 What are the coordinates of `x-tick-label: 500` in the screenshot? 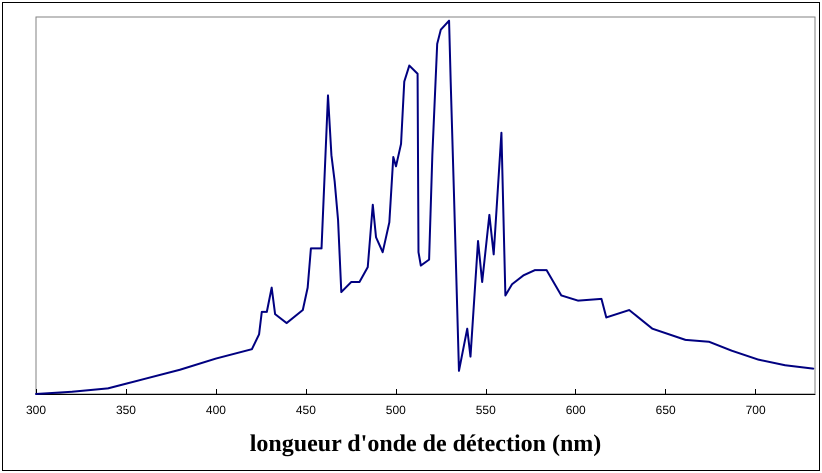 It's located at (396, 410).